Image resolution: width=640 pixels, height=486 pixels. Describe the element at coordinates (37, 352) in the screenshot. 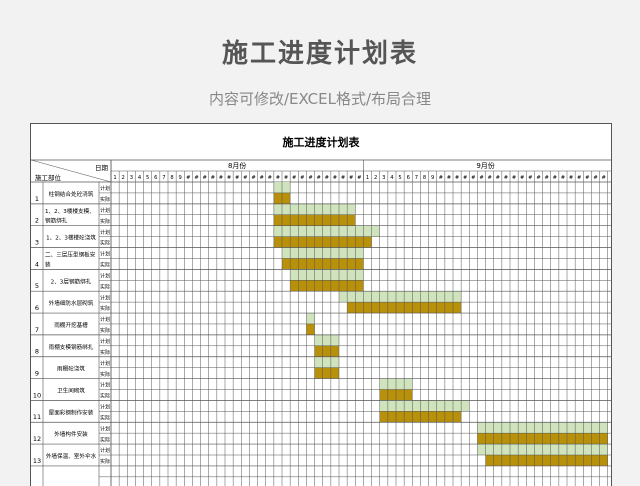

I see `task-number: 8` at that location.